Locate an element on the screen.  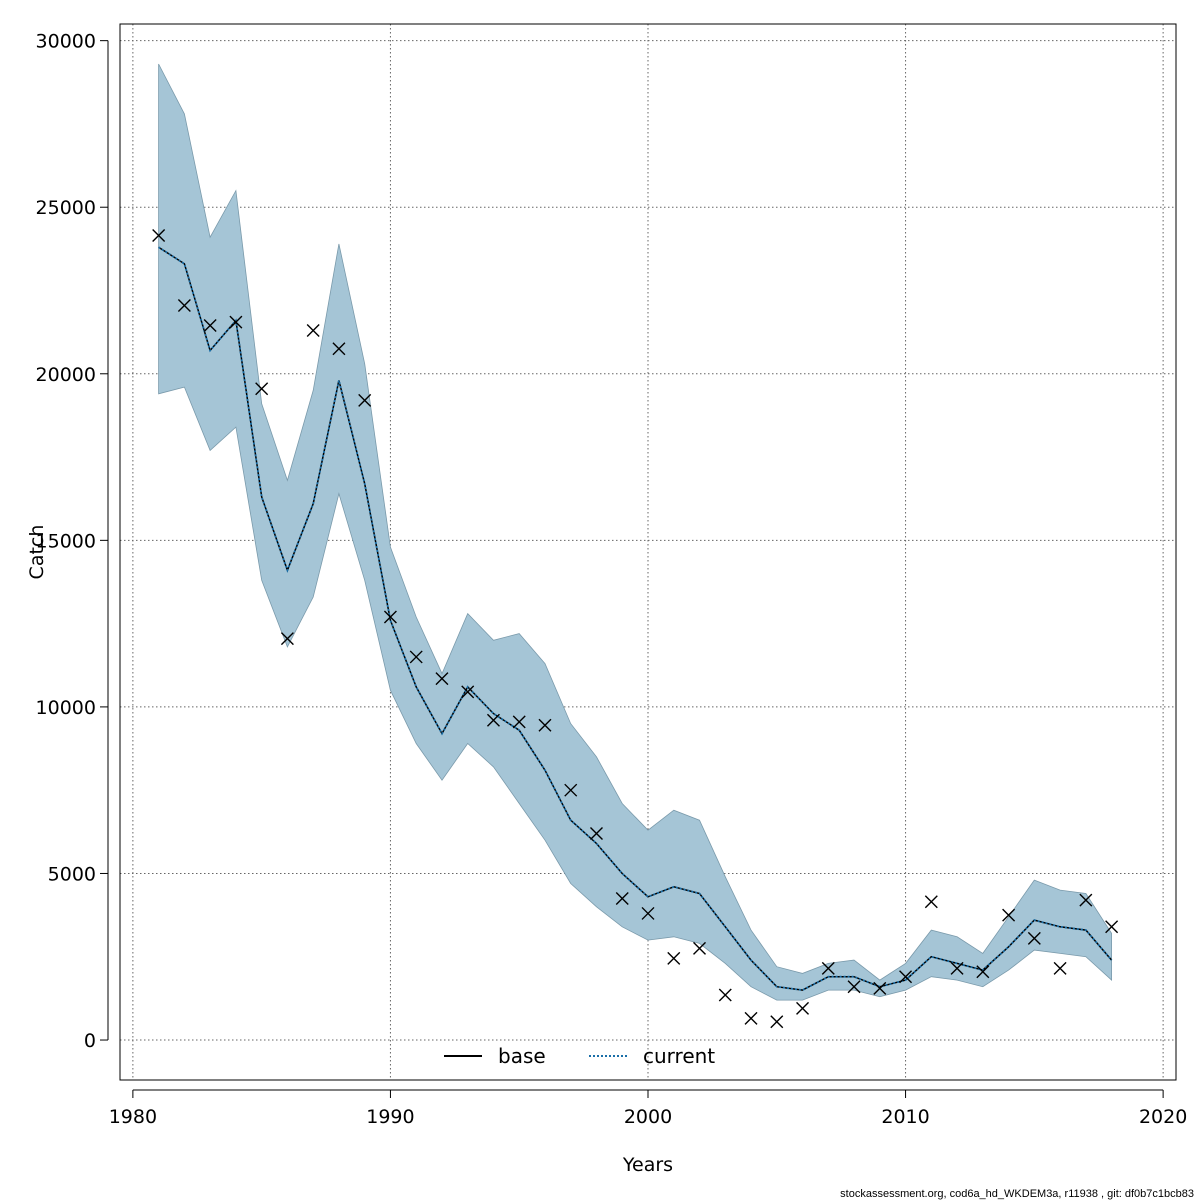
observation-point-2001 is located at coordinates (674, 958).